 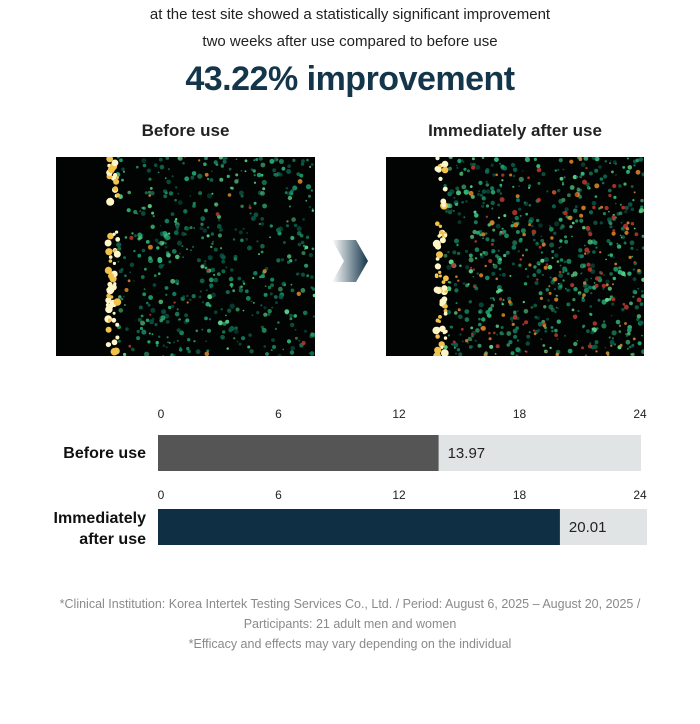 What do you see at coordinates (350, 261) in the screenshot?
I see `arrow-right-icon` at bounding box center [350, 261].